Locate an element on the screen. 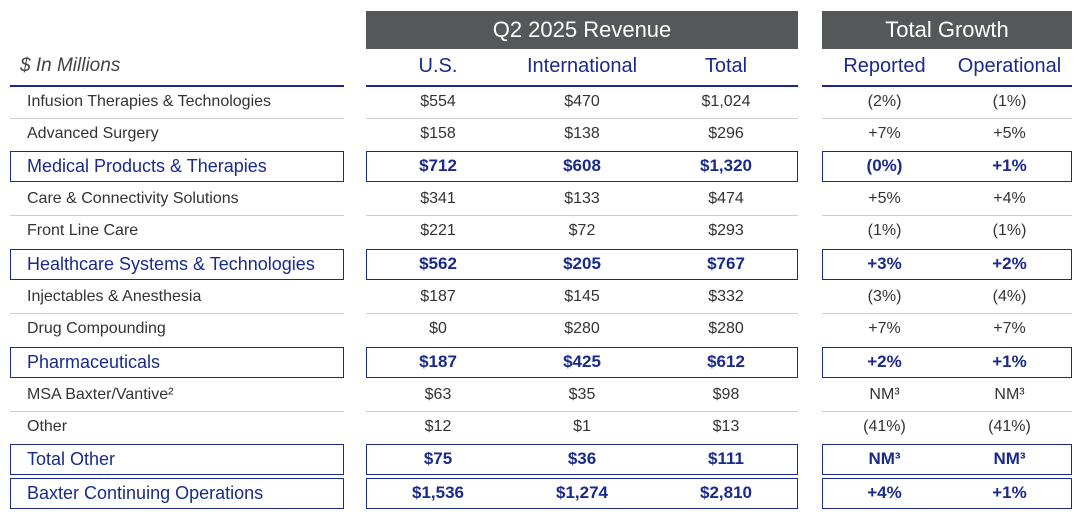 This screenshot has width=1080, height=519. cell-total: $98 is located at coordinates (726, 394).